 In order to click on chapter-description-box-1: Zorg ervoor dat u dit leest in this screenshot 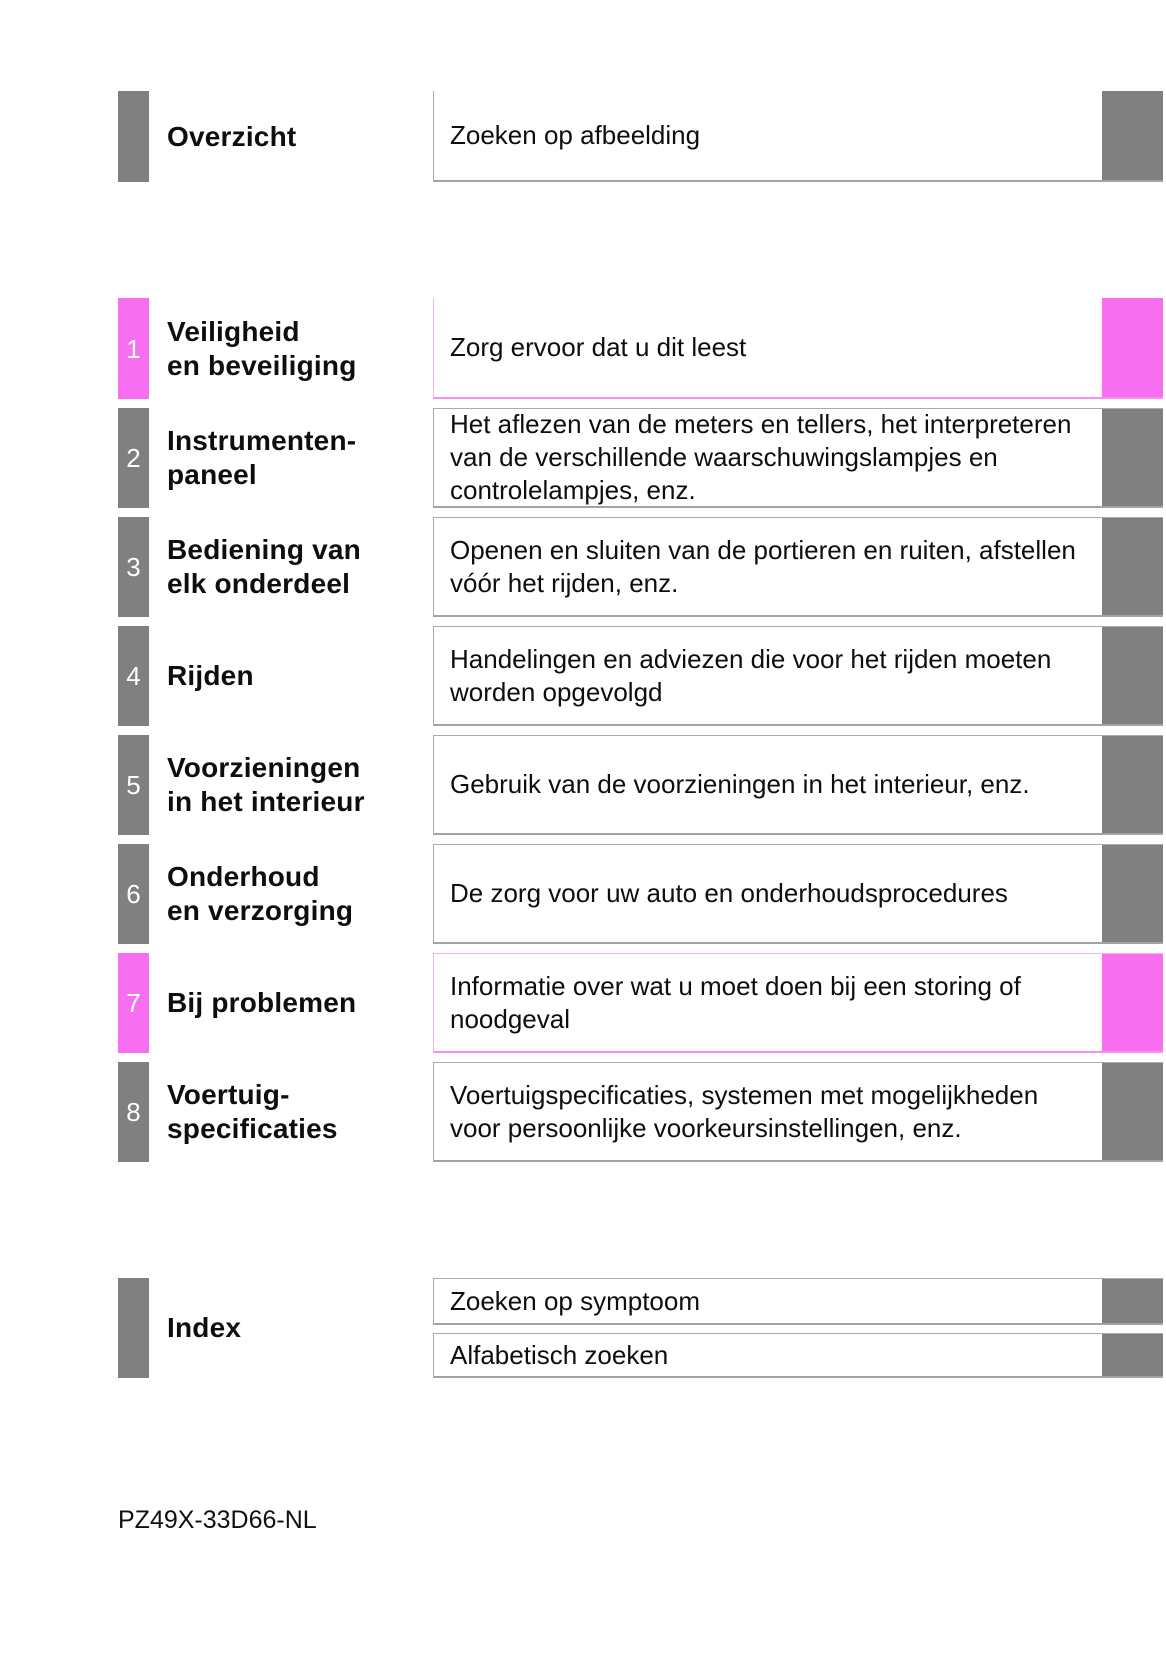, I will do `click(798, 348)`.